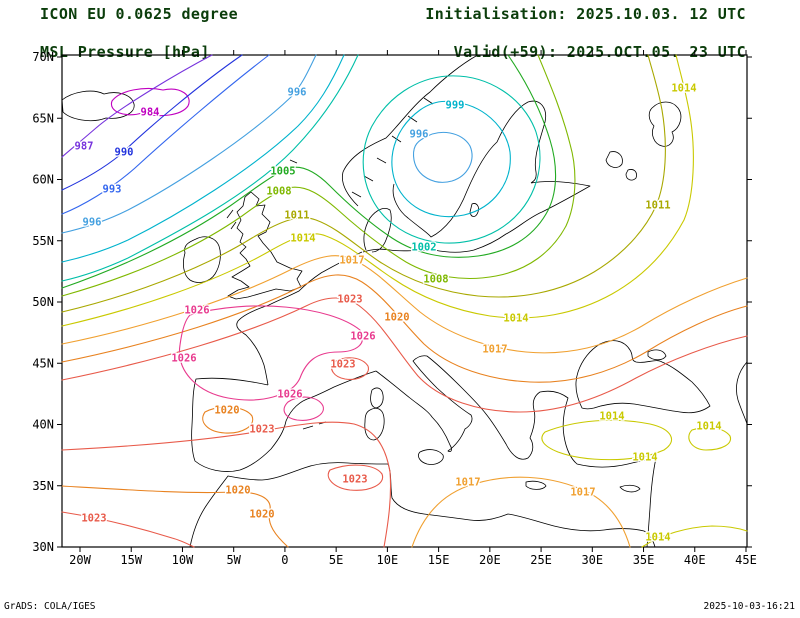  I want to click on lon-label: 45E, so click(746, 560).